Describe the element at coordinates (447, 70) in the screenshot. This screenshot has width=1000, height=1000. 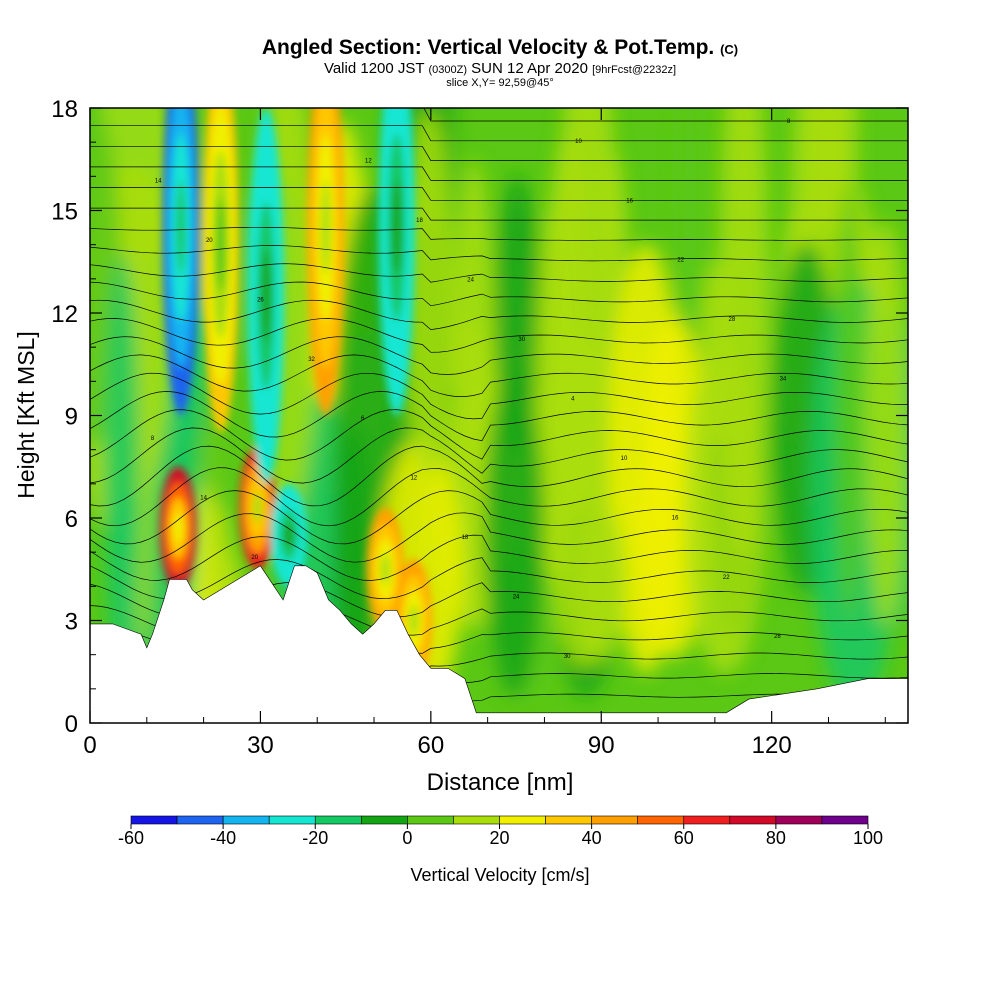
I see `valid-zulu: (0300Z)` at that location.